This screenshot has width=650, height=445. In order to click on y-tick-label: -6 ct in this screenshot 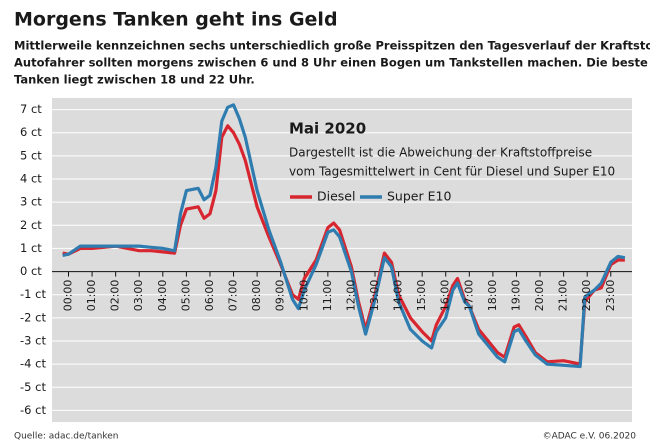, I will do `click(33, 410)`.